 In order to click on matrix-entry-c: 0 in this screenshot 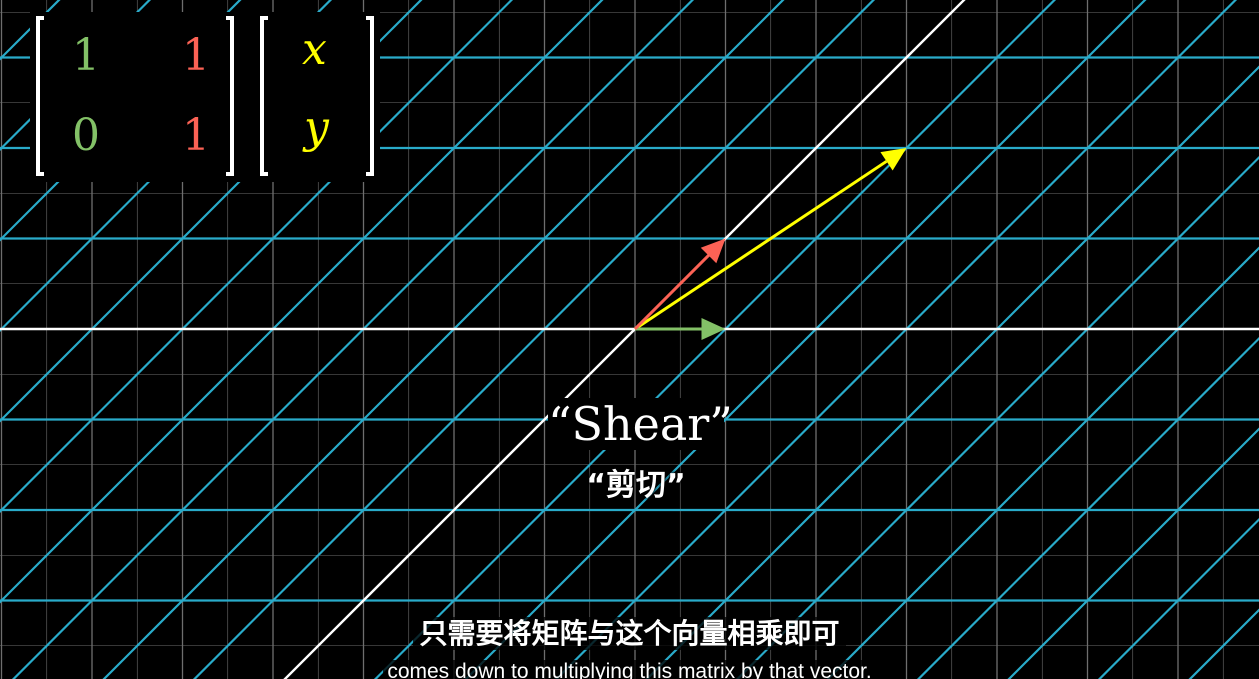, I will do `click(86, 135)`.